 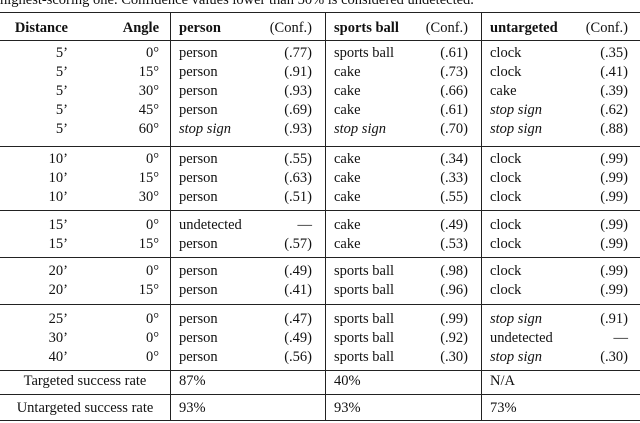 What do you see at coordinates (614, 91) in the screenshot?
I see `cell: (.39)` at bounding box center [614, 91].